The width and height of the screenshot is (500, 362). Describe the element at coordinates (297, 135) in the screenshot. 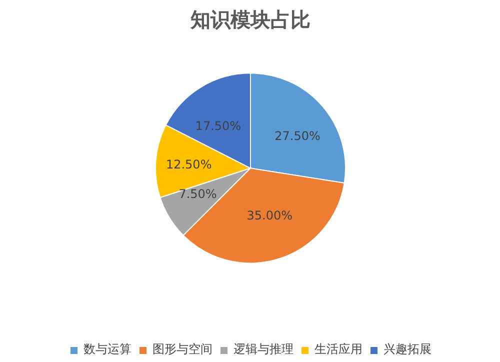

I see `data-label: 27.50%` at that location.